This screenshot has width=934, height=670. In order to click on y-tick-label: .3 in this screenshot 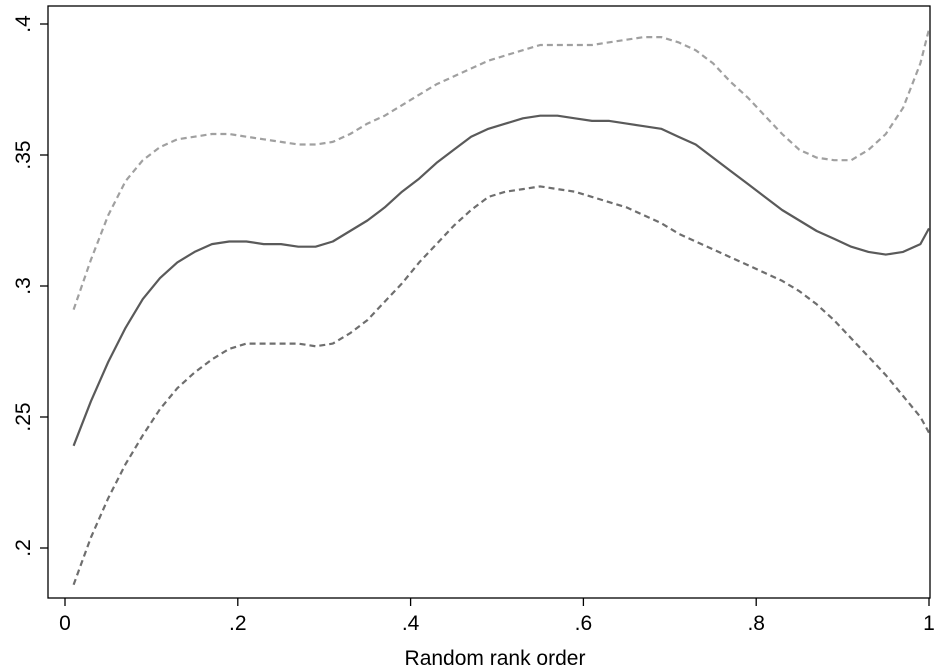, I will do `click(23, 286)`.